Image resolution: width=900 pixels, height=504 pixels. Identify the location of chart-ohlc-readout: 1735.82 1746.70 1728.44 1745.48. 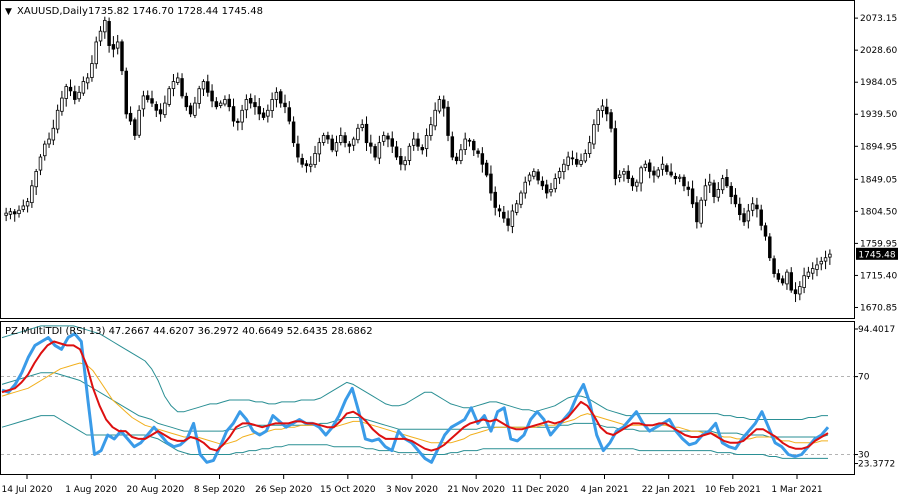
(175, 11).